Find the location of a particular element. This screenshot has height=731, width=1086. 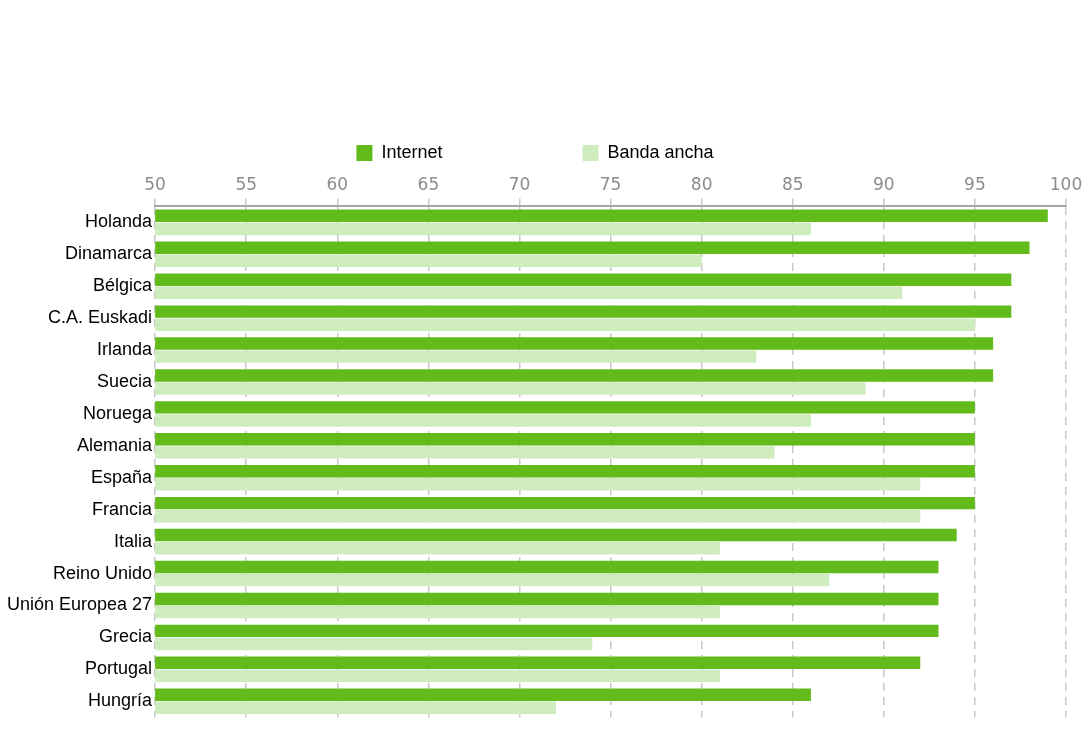

y-tick-label: España is located at coordinates (122, 476).